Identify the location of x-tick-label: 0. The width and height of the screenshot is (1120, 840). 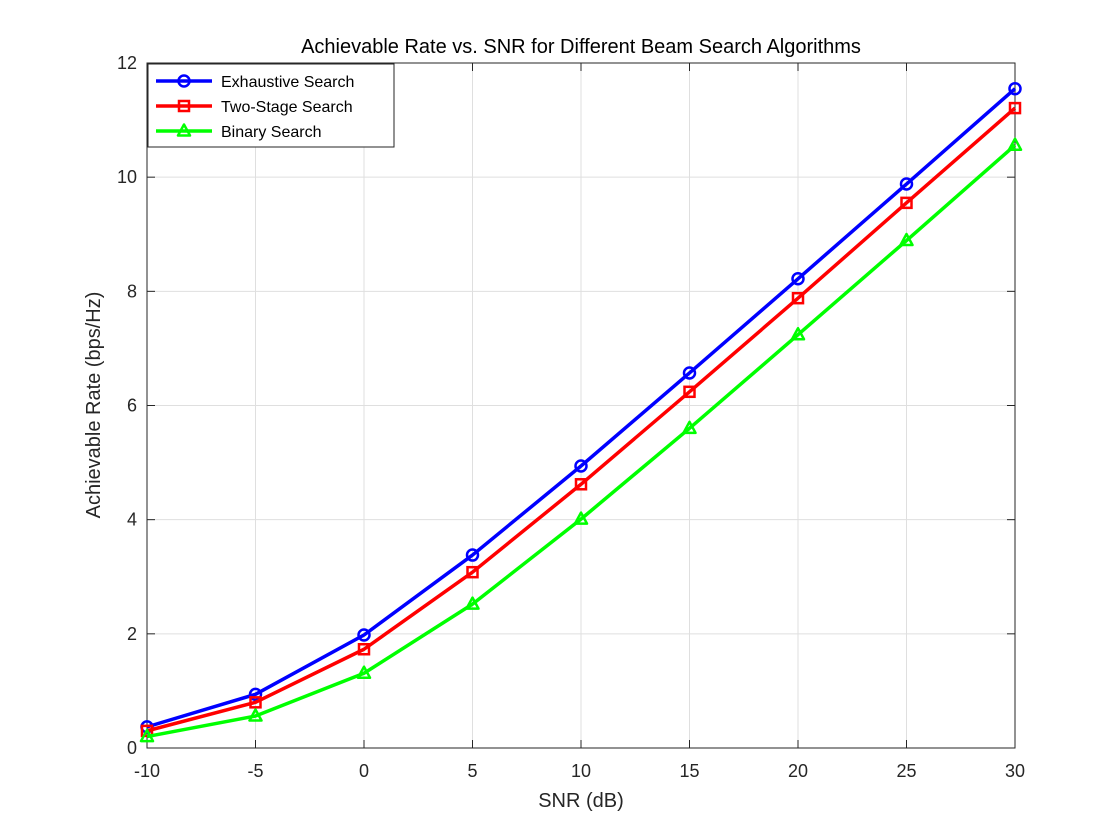
(364, 771).